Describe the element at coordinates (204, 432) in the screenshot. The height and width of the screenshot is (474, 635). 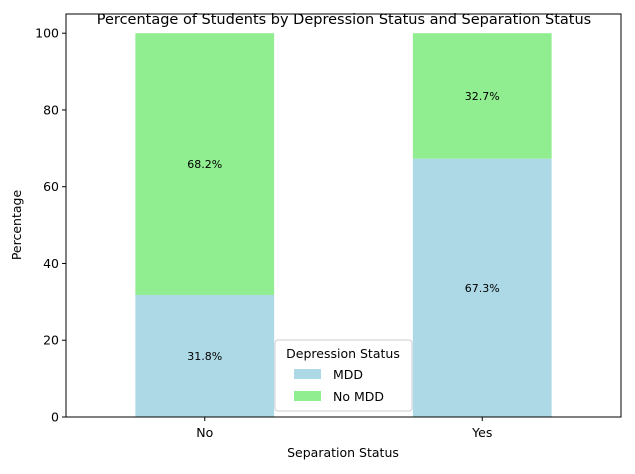
I see `x-tick-label: No` at that location.